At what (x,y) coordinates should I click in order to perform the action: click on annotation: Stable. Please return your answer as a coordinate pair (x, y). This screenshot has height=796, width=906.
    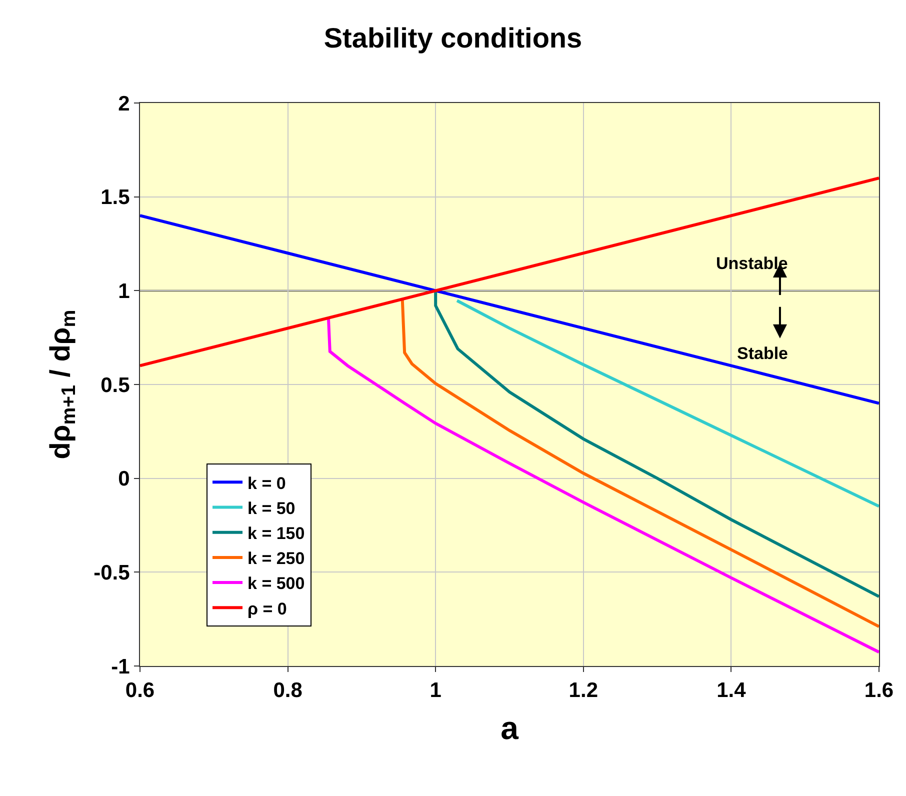
    Looking at the image, I should click on (762, 353).